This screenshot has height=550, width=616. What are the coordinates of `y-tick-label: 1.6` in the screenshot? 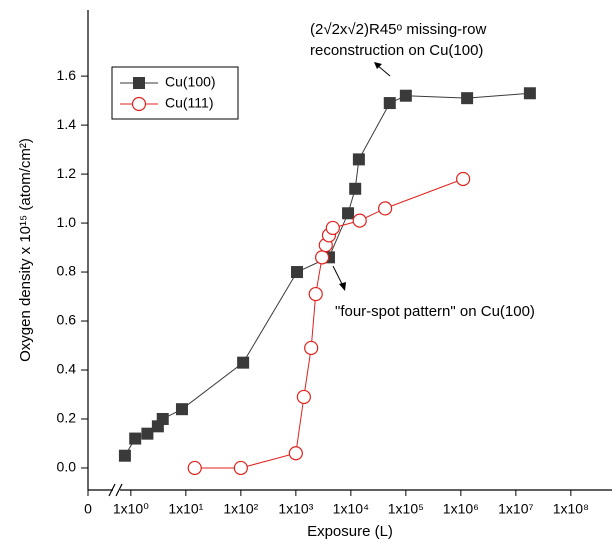 It's located at (67, 75).